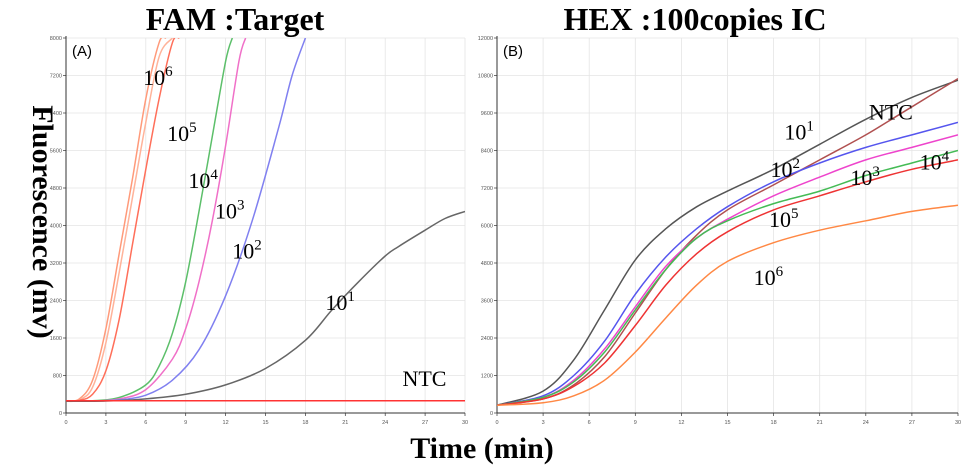 The width and height of the screenshot is (964, 467). What do you see at coordinates (57, 377) in the screenshot?
I see `y-tick-label: 800` at bounding box center [57, 377].